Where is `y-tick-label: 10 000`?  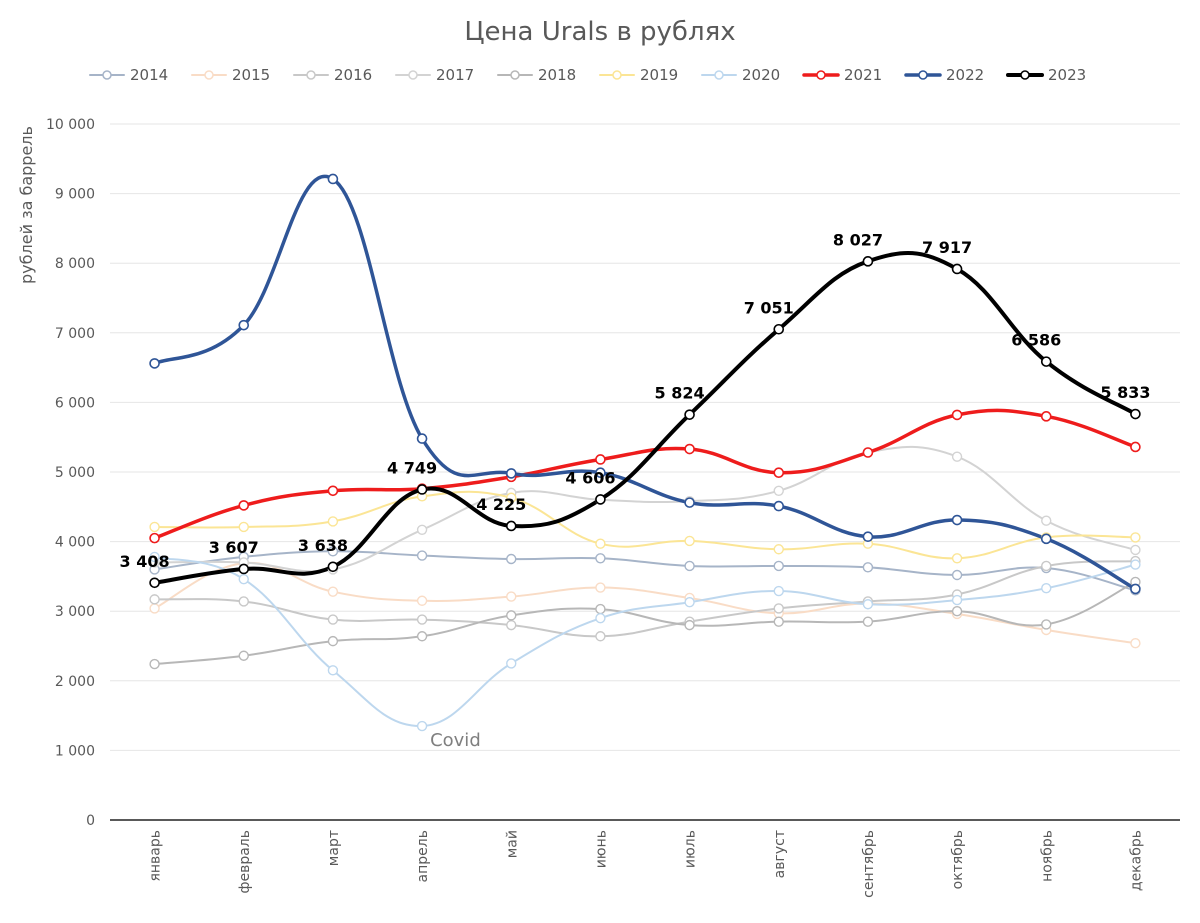 y-tick-label: 10 000 is located at coordinates (70, 125).